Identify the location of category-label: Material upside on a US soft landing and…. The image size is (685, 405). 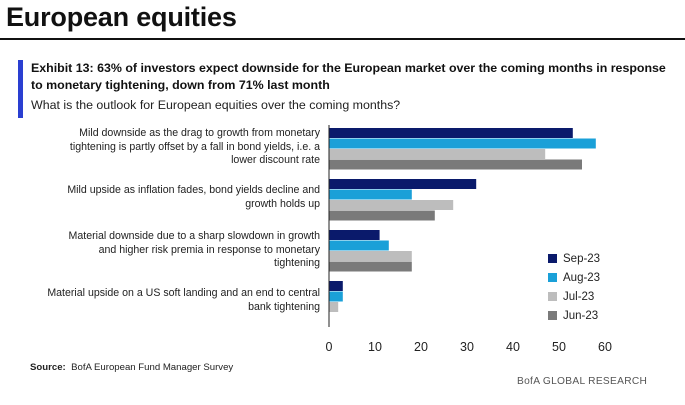
(183, 300).